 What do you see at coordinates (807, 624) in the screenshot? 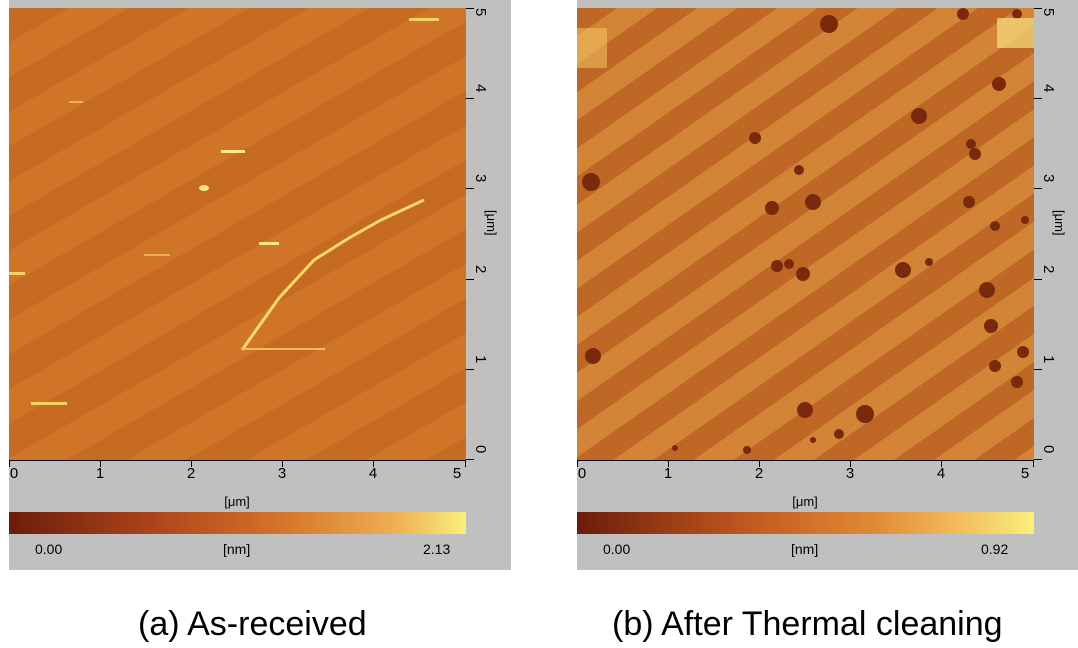
I see `caption-after-thermal-cleaning: (b) After Thermal cleaning` at bounding box center [807, 624].